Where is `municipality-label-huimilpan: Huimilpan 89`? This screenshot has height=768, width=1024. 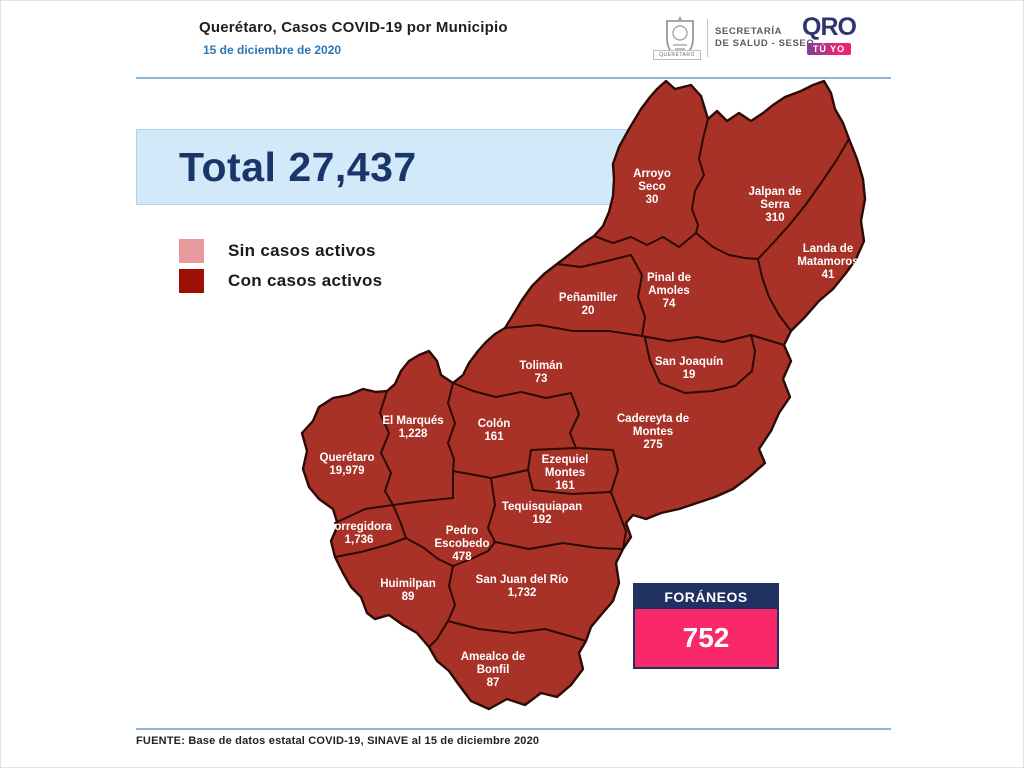
municipality-label-huimilpan: Huimilpan 89 is located at coordinates (408, 590).